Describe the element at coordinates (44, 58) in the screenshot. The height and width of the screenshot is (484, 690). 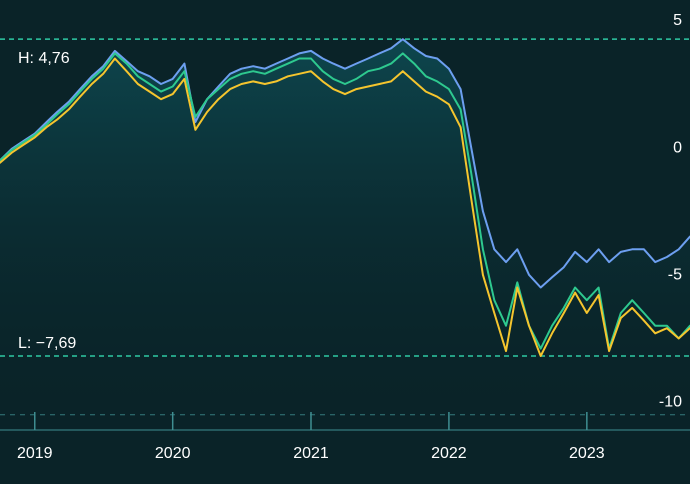
I see `high-label: H: 4,76` at that location.